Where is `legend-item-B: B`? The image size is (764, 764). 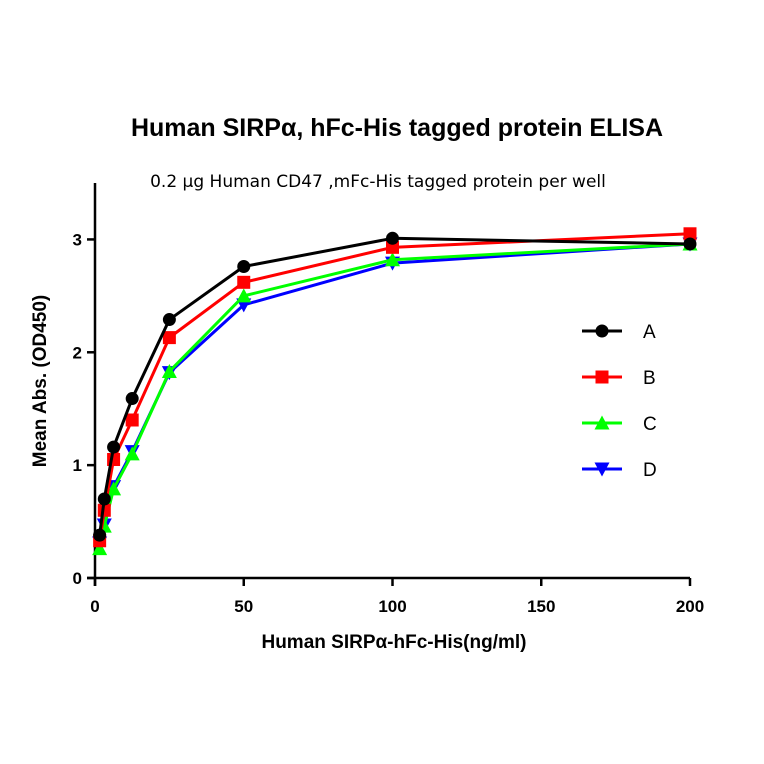
legend-item-B: B is located at coordinates (619, 378).